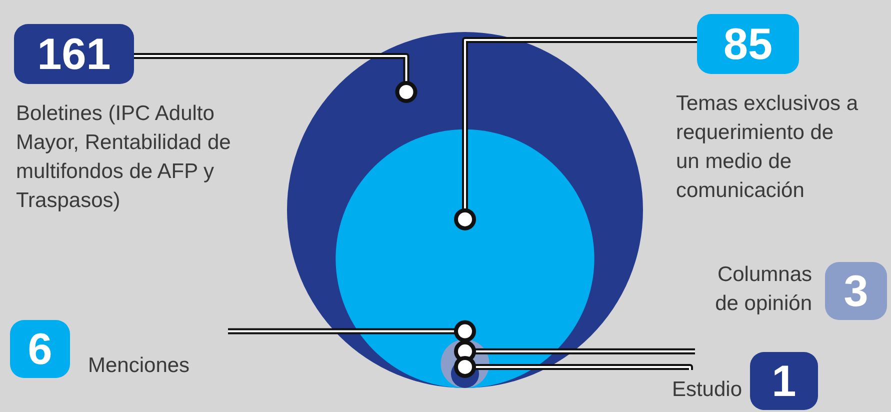 The image size is (891, 412). I want to click on data-label: 85, so click(748, 44).